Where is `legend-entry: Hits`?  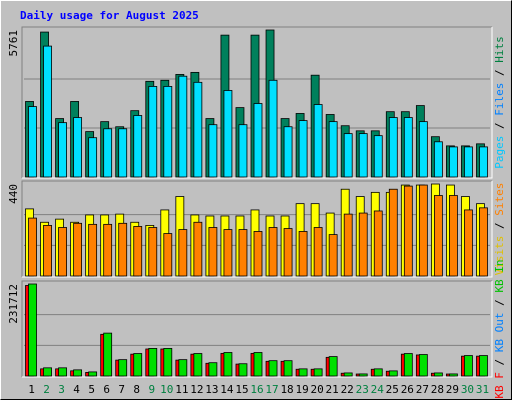 legend-entry: Hits is located at coordinates (499, 49).